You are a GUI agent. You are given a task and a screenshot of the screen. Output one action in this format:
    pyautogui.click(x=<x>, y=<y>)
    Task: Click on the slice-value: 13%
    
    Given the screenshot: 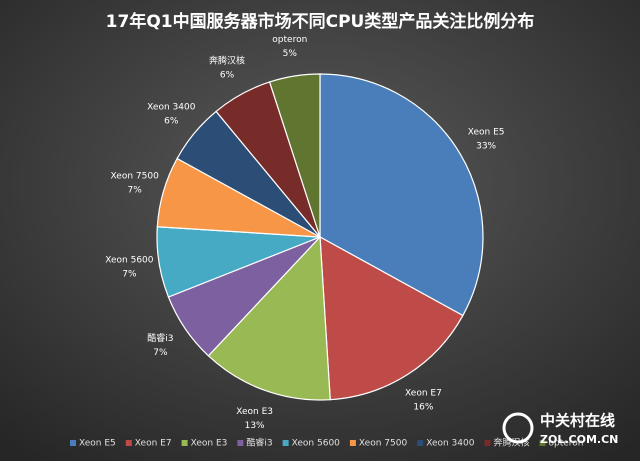 What is the action you would take?
    pyautogui.click(x=255, y=426)
    